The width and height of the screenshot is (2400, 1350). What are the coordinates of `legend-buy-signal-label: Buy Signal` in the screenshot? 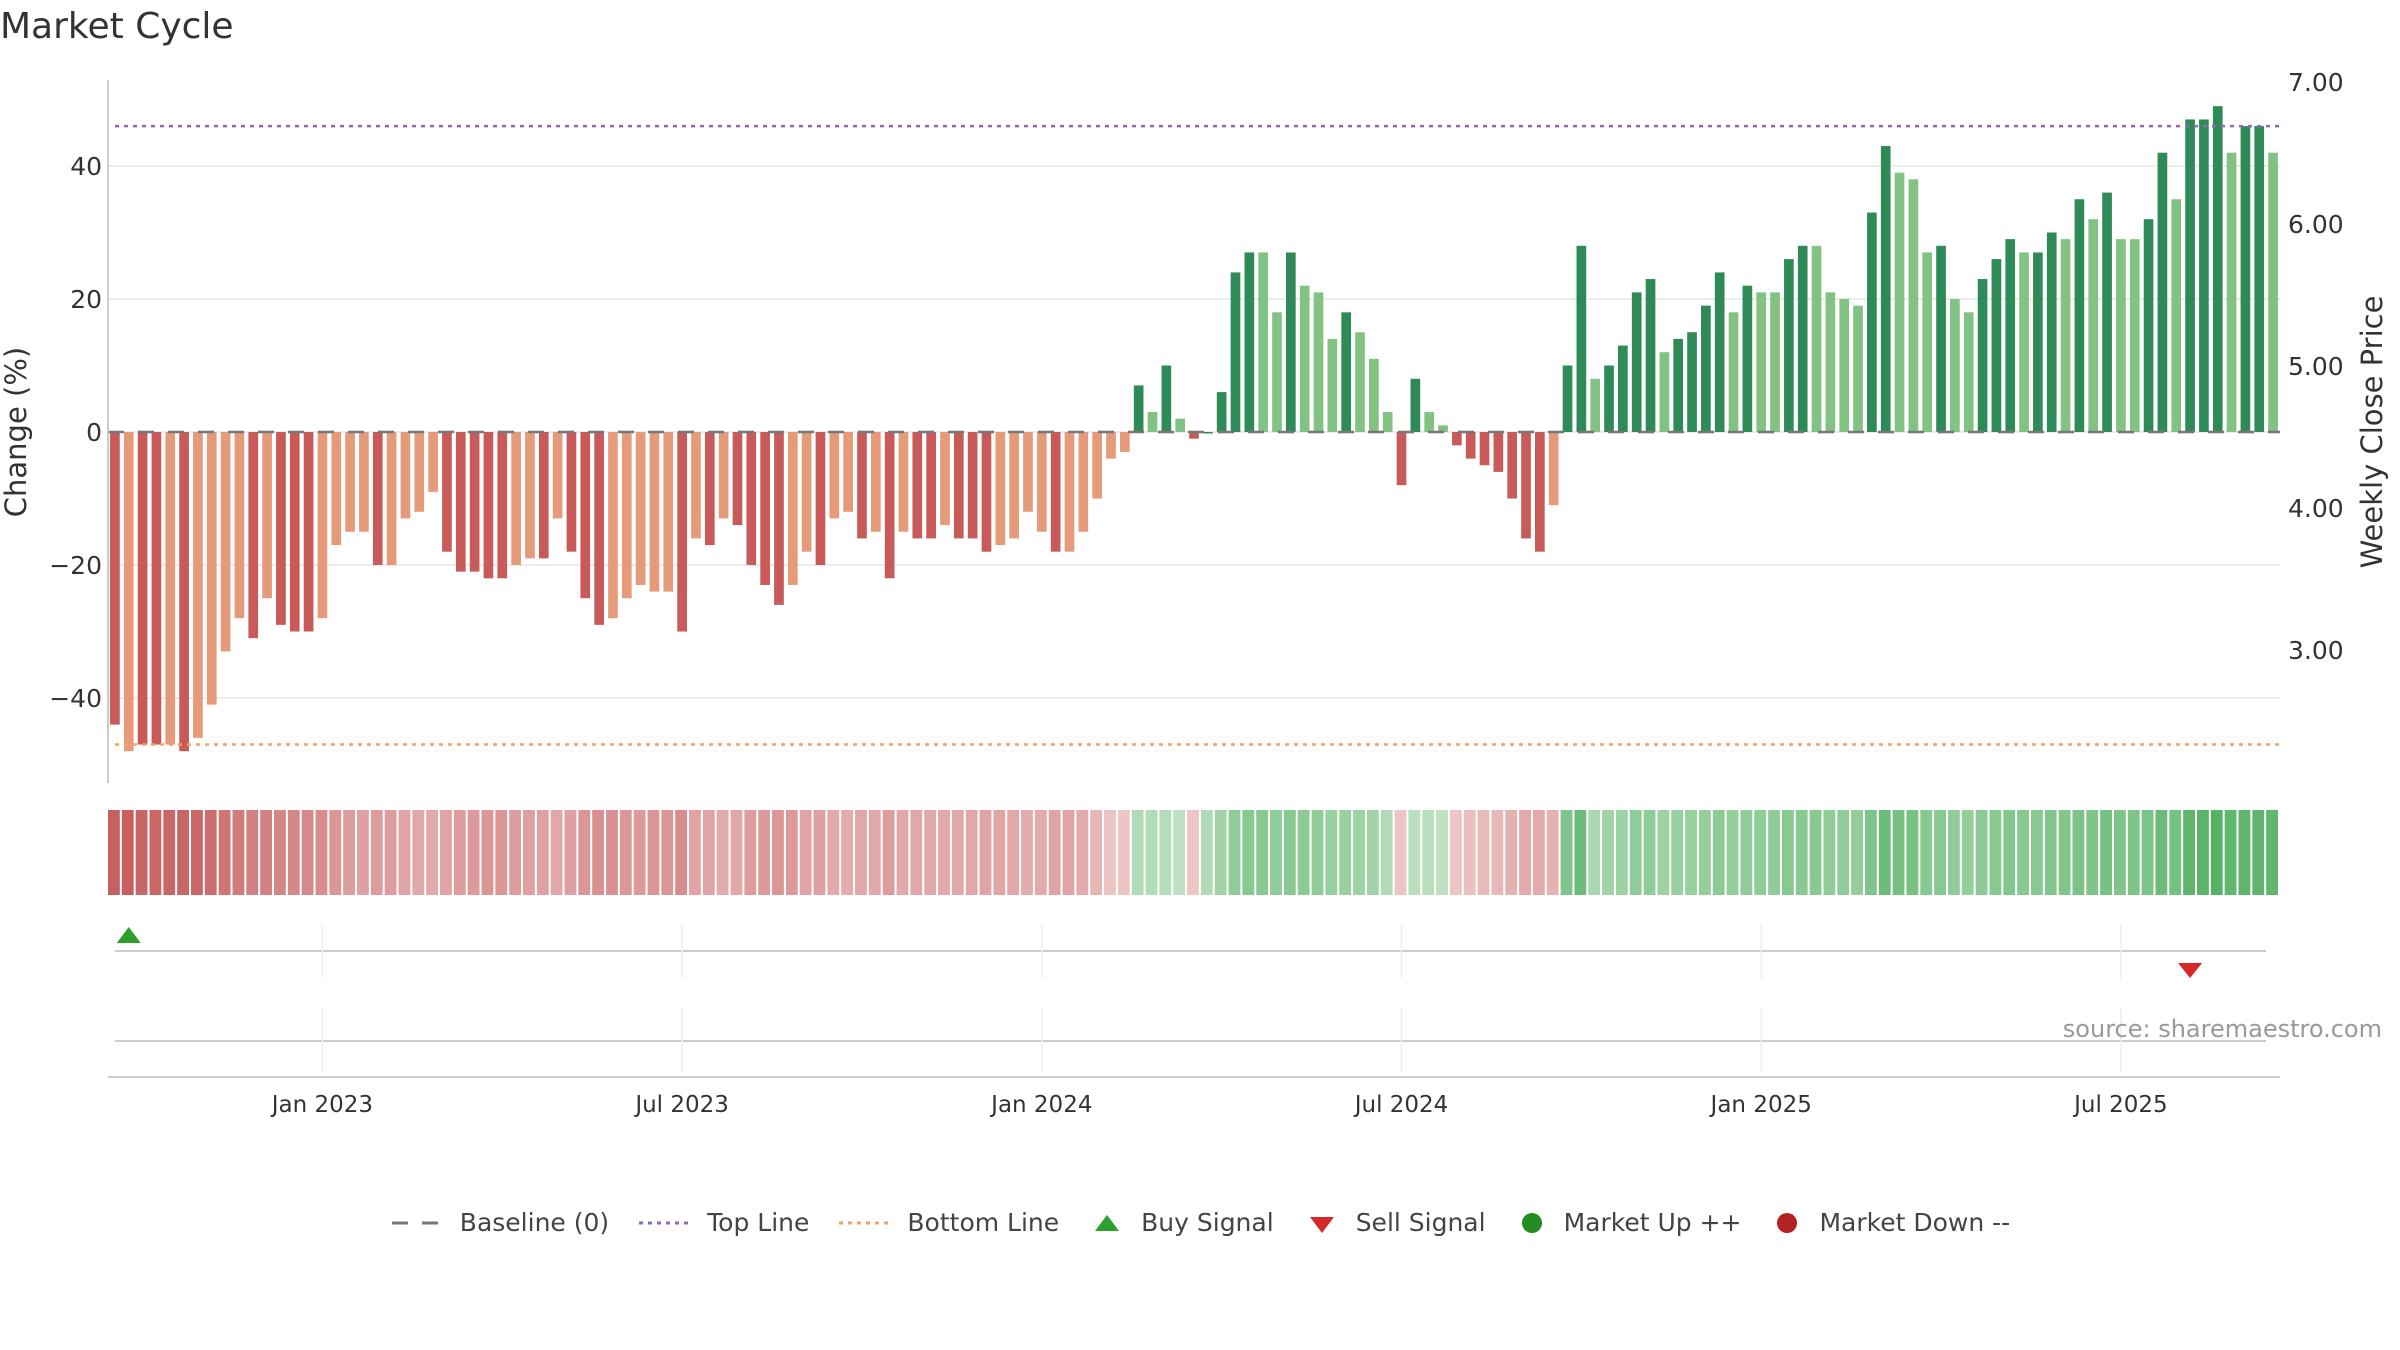 It's located at (1207, 1222).